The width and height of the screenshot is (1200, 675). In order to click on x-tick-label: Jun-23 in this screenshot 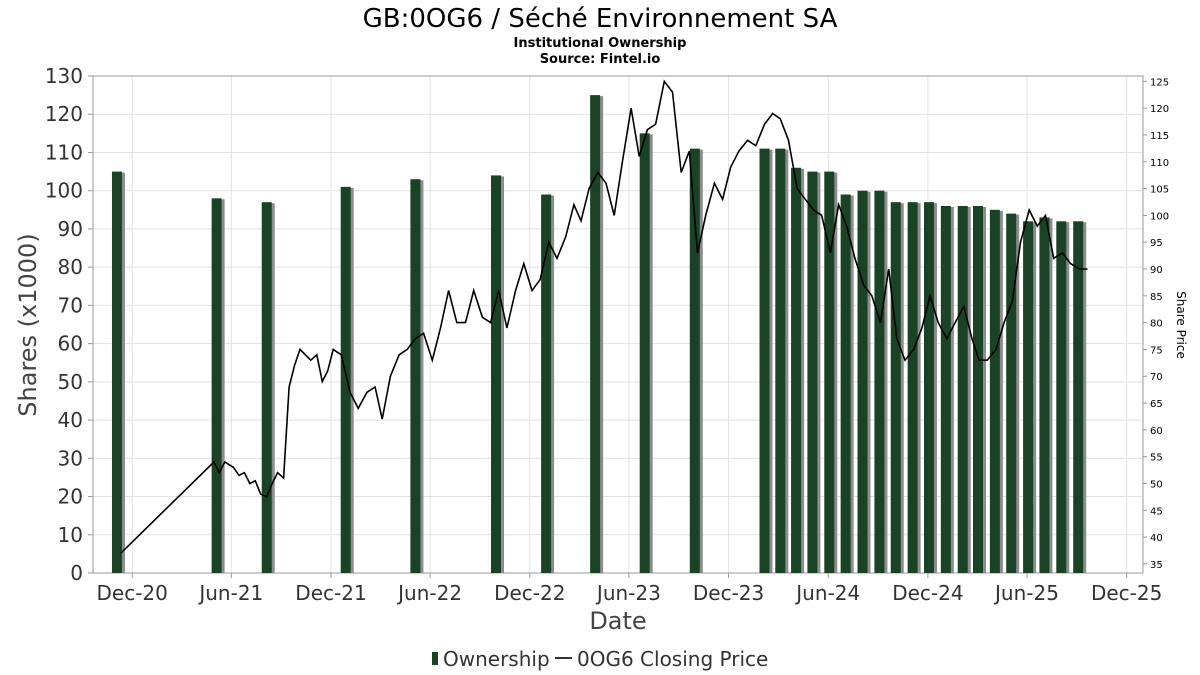, I will do `click(628, 593)`.